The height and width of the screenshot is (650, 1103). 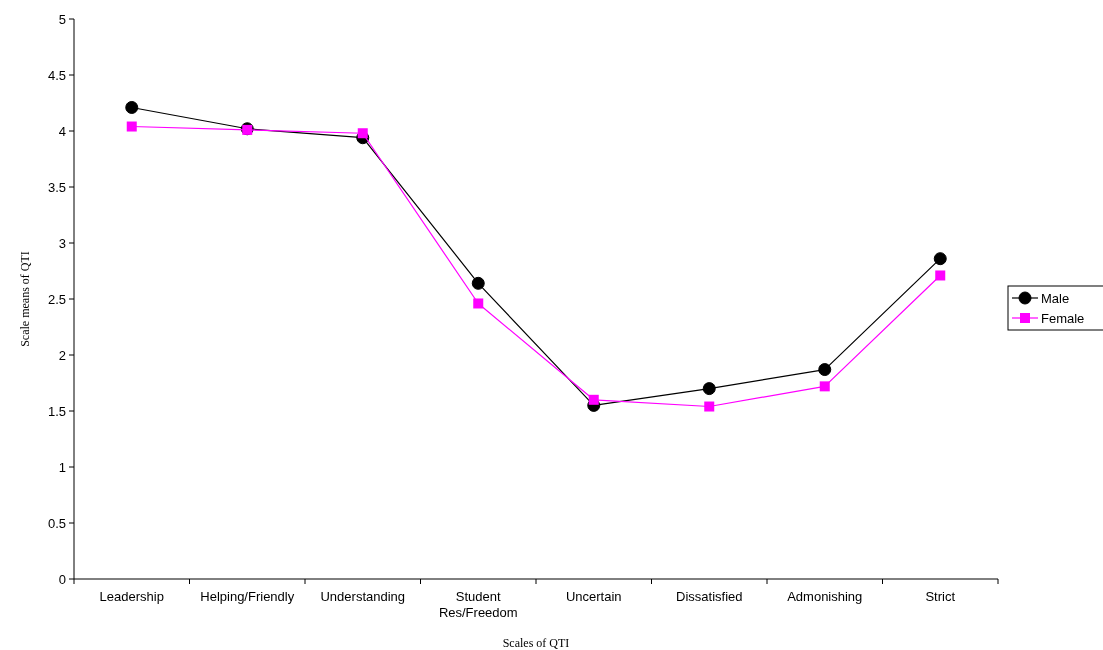 I want to click on x-tick-label: Leadership, so click(x=131, y=596).